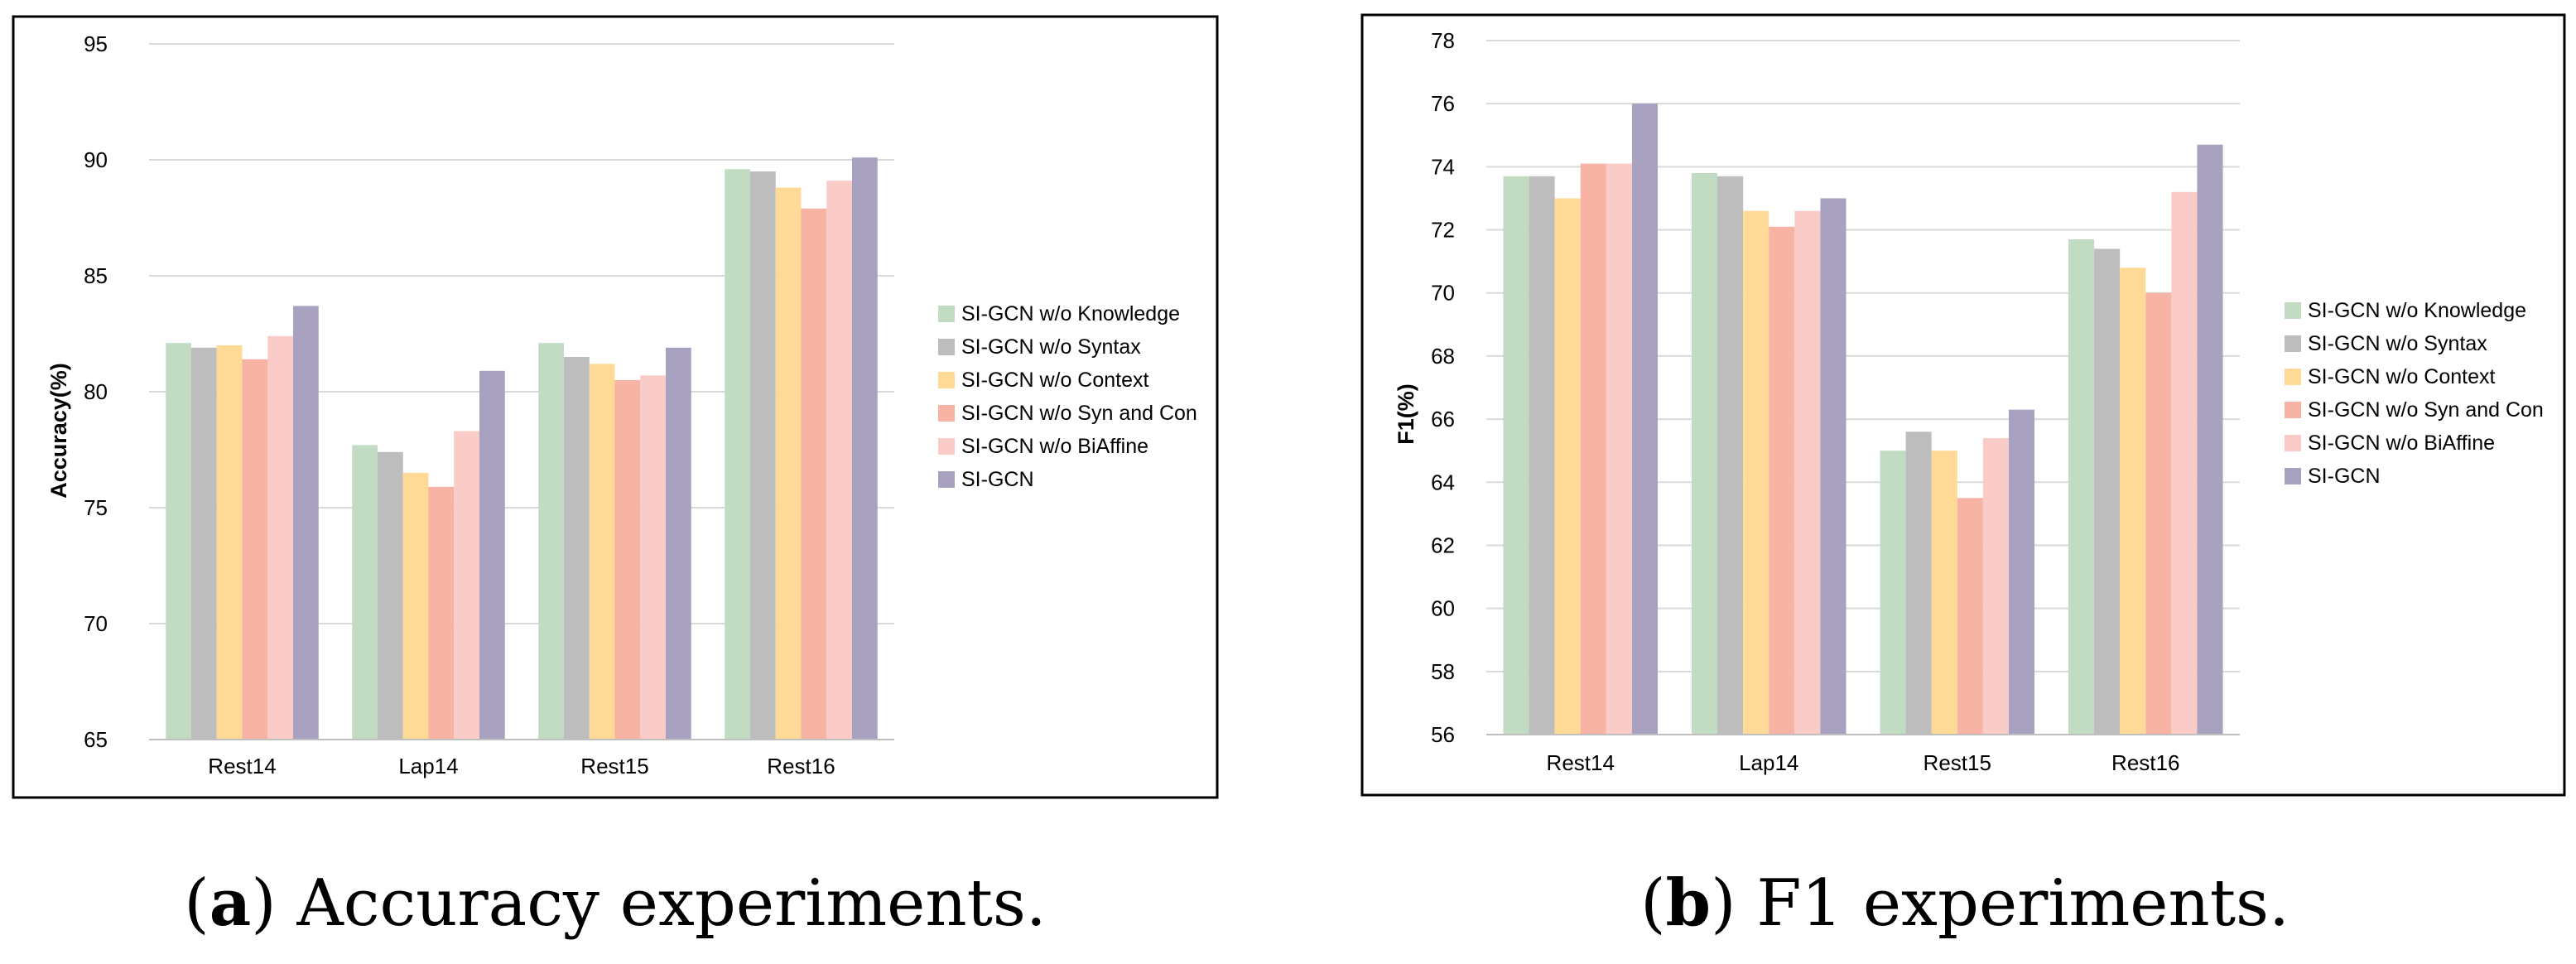 The height and width of the screenshot is (964, 2576). I want to click on f1-y-tick-label: 64, so click(1443, 482).